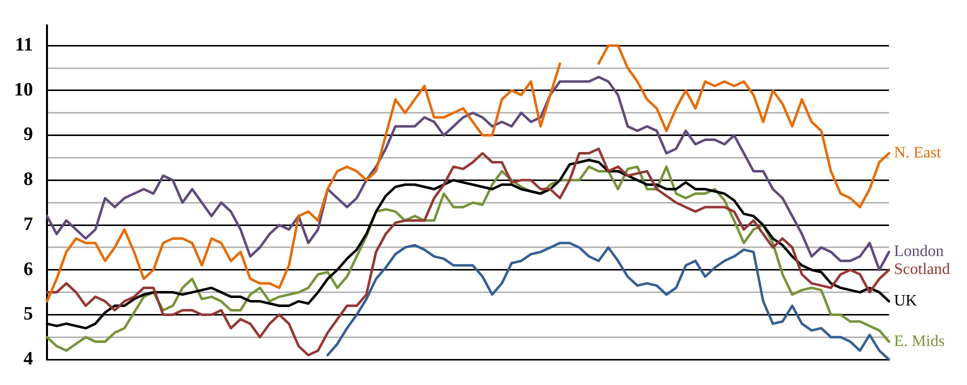 The width and height of the screenshot is (967, 385). I want to click on y-tick-label: 10, so click(23, 89).